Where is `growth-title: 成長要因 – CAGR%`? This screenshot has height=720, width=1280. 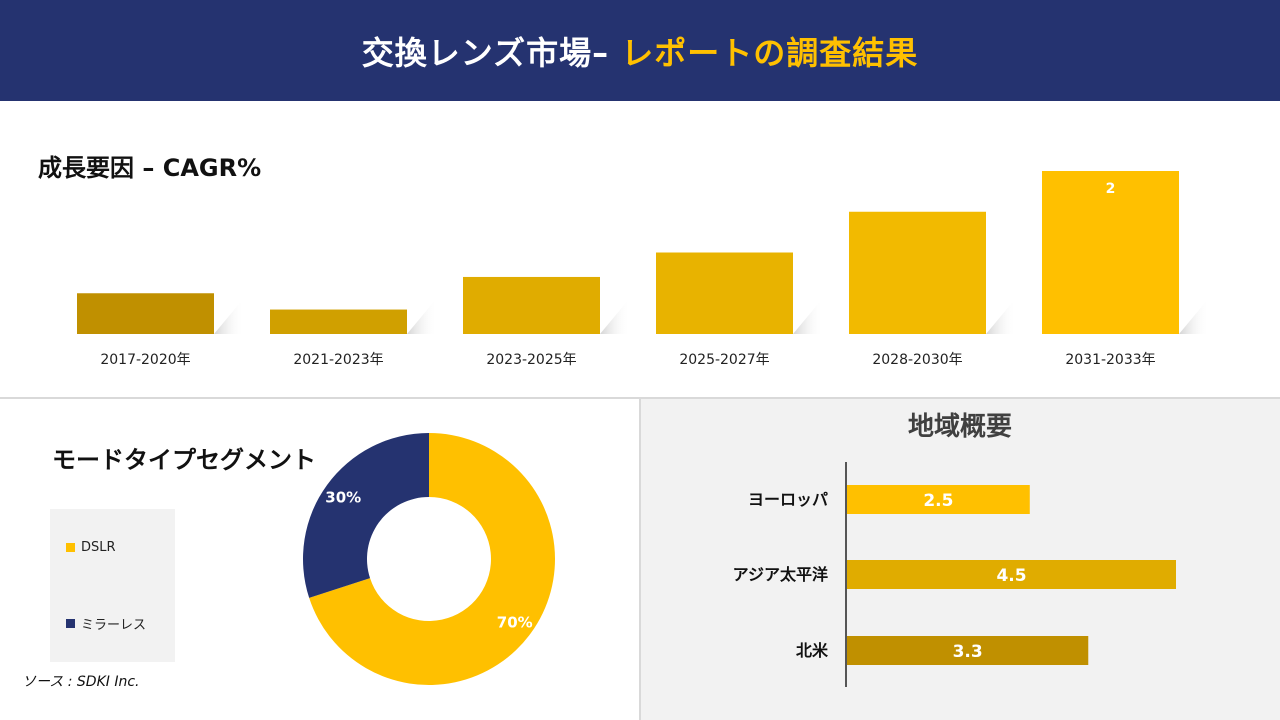 growth-title: 成長要因 – CAGR% is located at coordinates (150, 168).